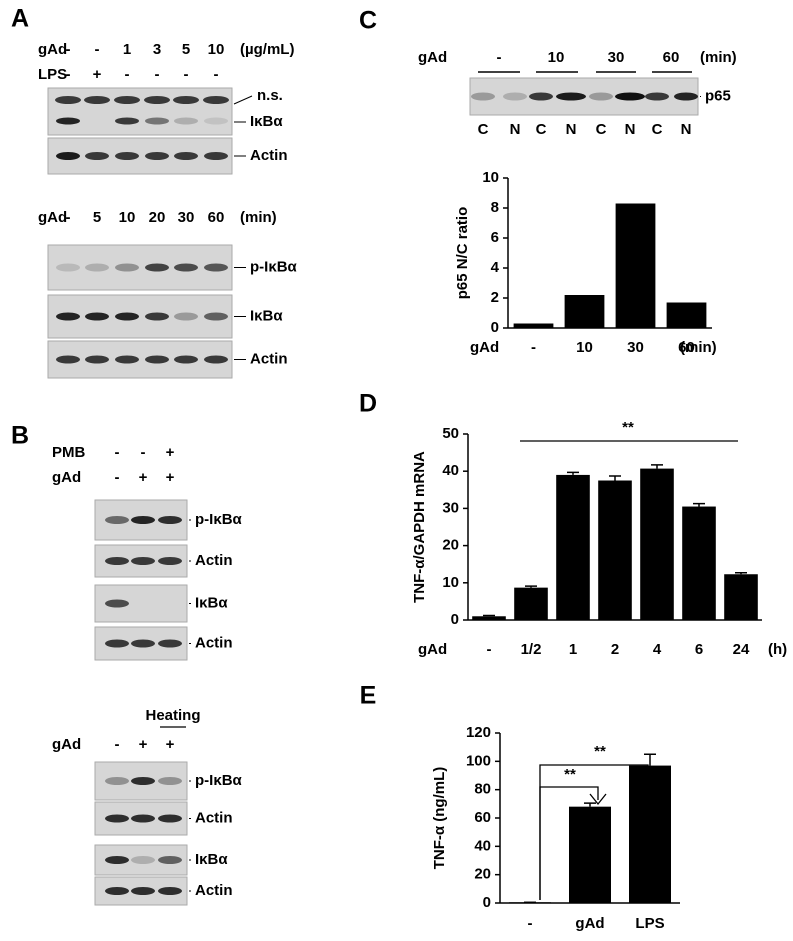 The height and width of the screenshot is (941, 793). What do you see at coordinates (699, 649) in the screenshot?
I see `x-tick-label: 6` at bounding box center [699, 649].